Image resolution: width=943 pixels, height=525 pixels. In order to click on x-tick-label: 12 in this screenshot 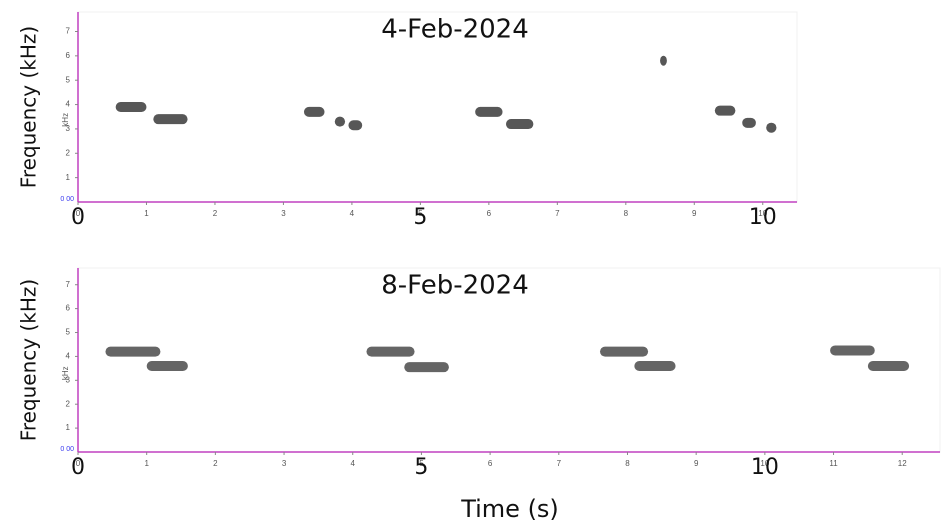, I will do `click(902, 463)`.